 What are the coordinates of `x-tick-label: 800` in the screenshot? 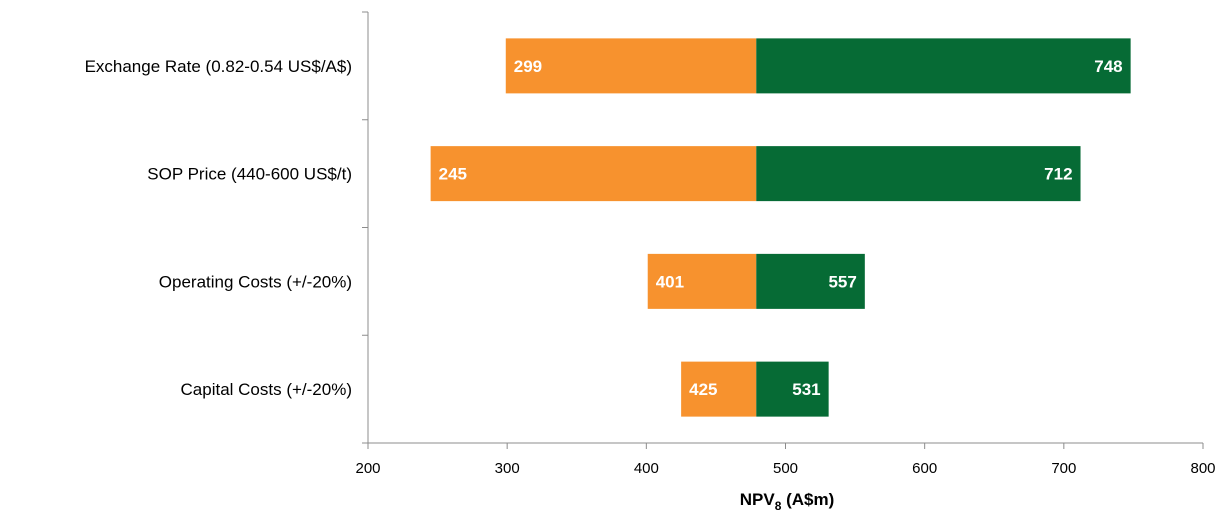 It's located at (1202, 468).